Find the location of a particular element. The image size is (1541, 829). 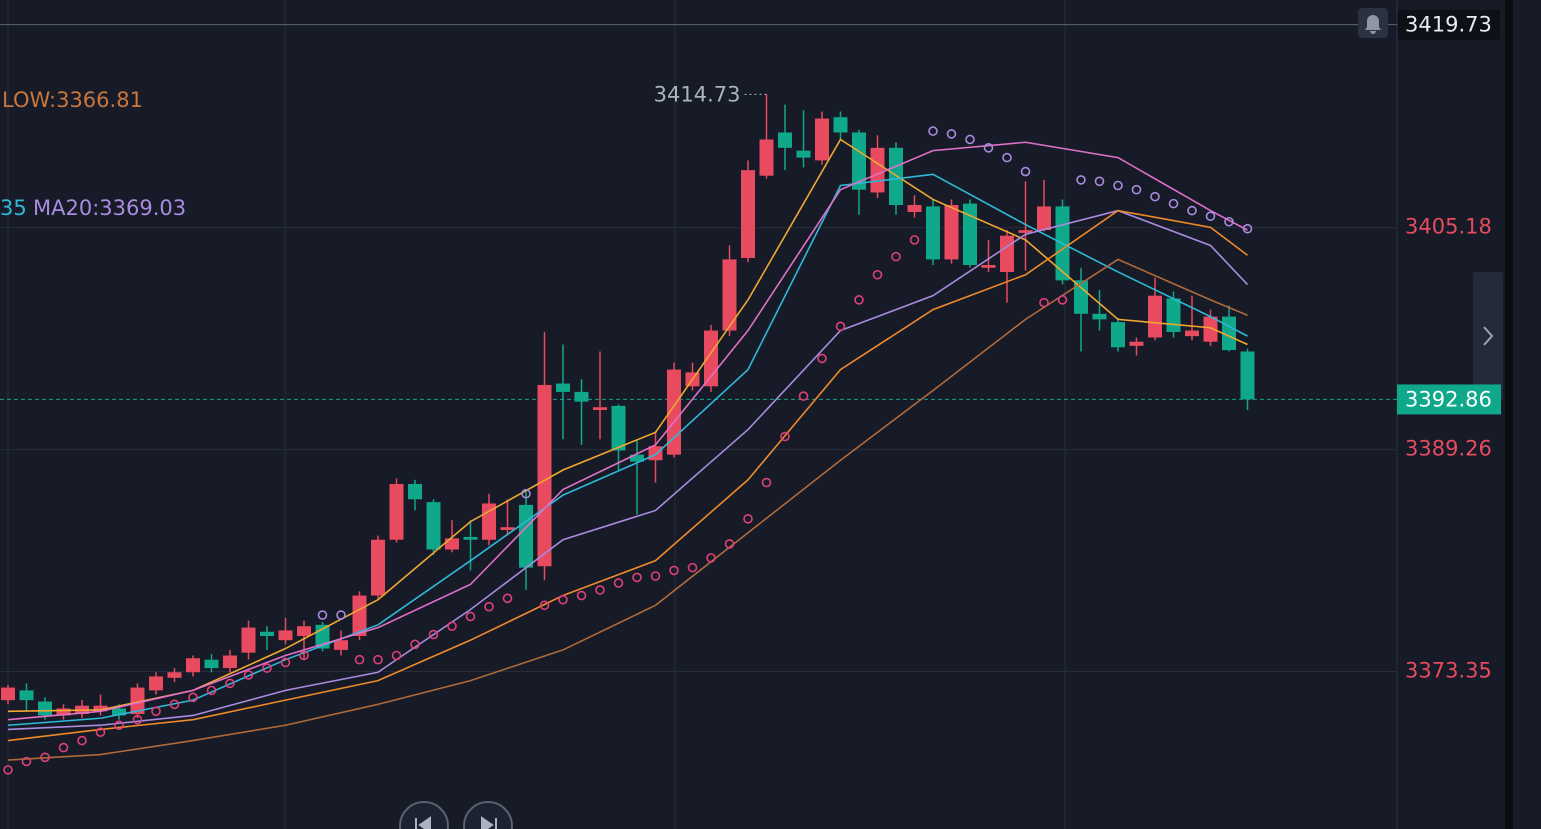

y-tick-label: 3405.18 is located at coordinates (1448, 227).